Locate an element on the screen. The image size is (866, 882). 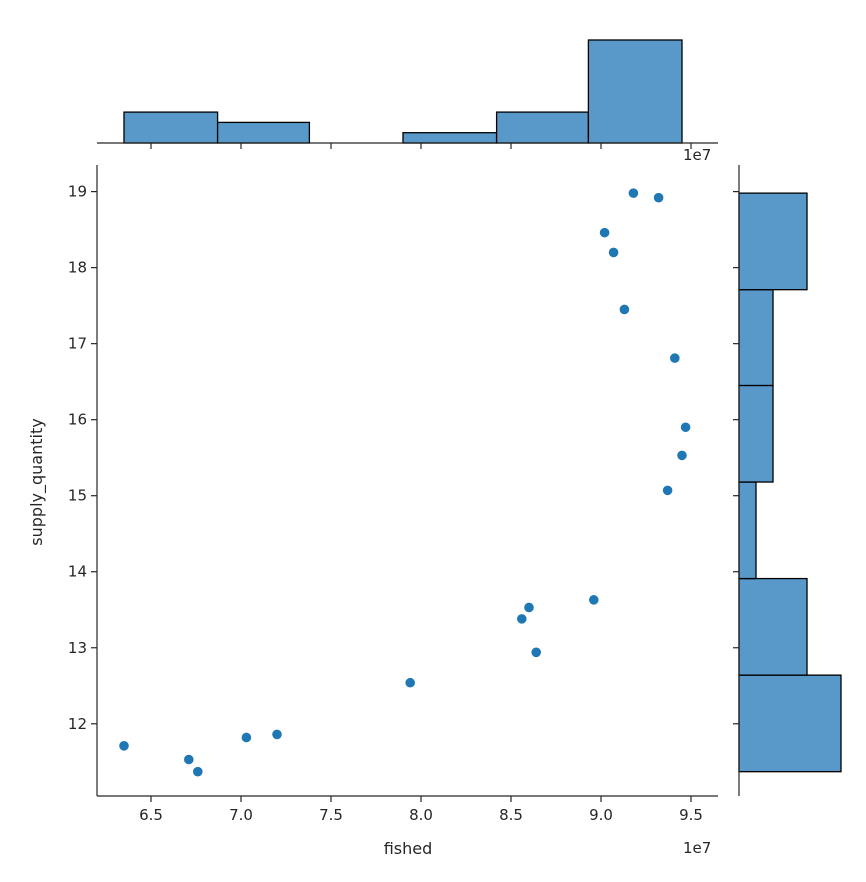
y-tick-label: 19 is located at coordinates (77, 192).